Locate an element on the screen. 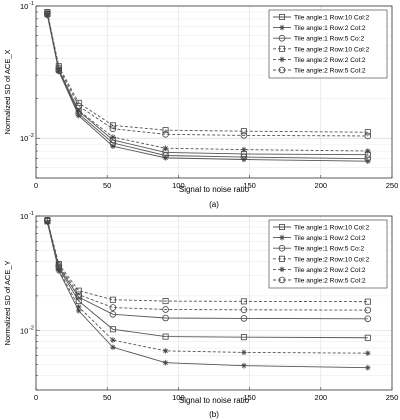 The width and height of the screenshot is (400, 420). panel-caption: (a) is located at coordinates (214, 204).